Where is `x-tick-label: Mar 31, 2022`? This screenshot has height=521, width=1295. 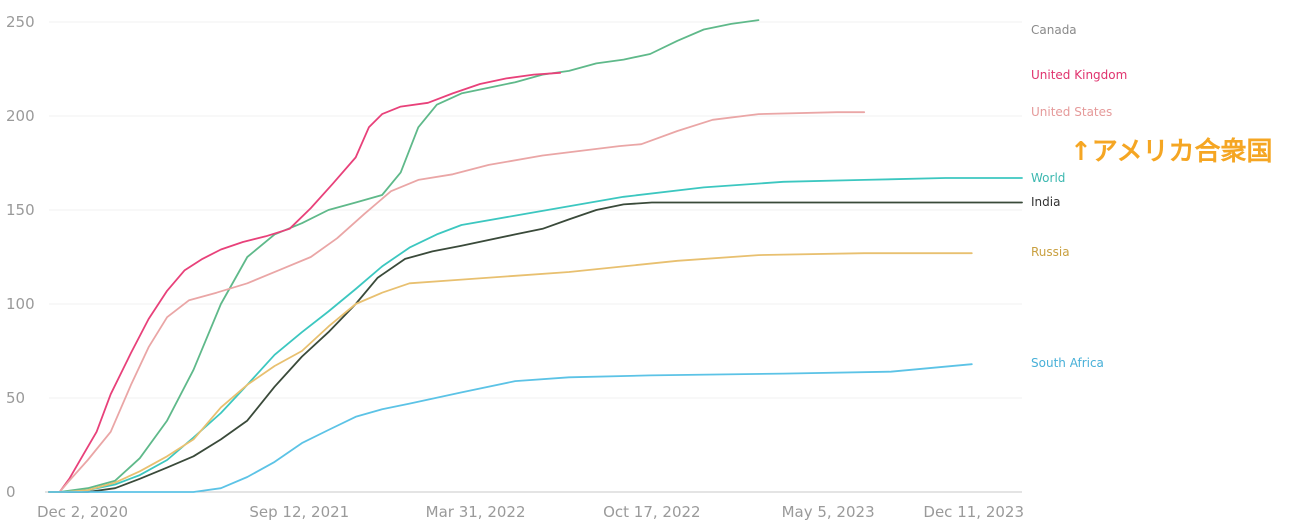 x-tick-label: Mar 31, 2022 is located at coordinates (476, 512).